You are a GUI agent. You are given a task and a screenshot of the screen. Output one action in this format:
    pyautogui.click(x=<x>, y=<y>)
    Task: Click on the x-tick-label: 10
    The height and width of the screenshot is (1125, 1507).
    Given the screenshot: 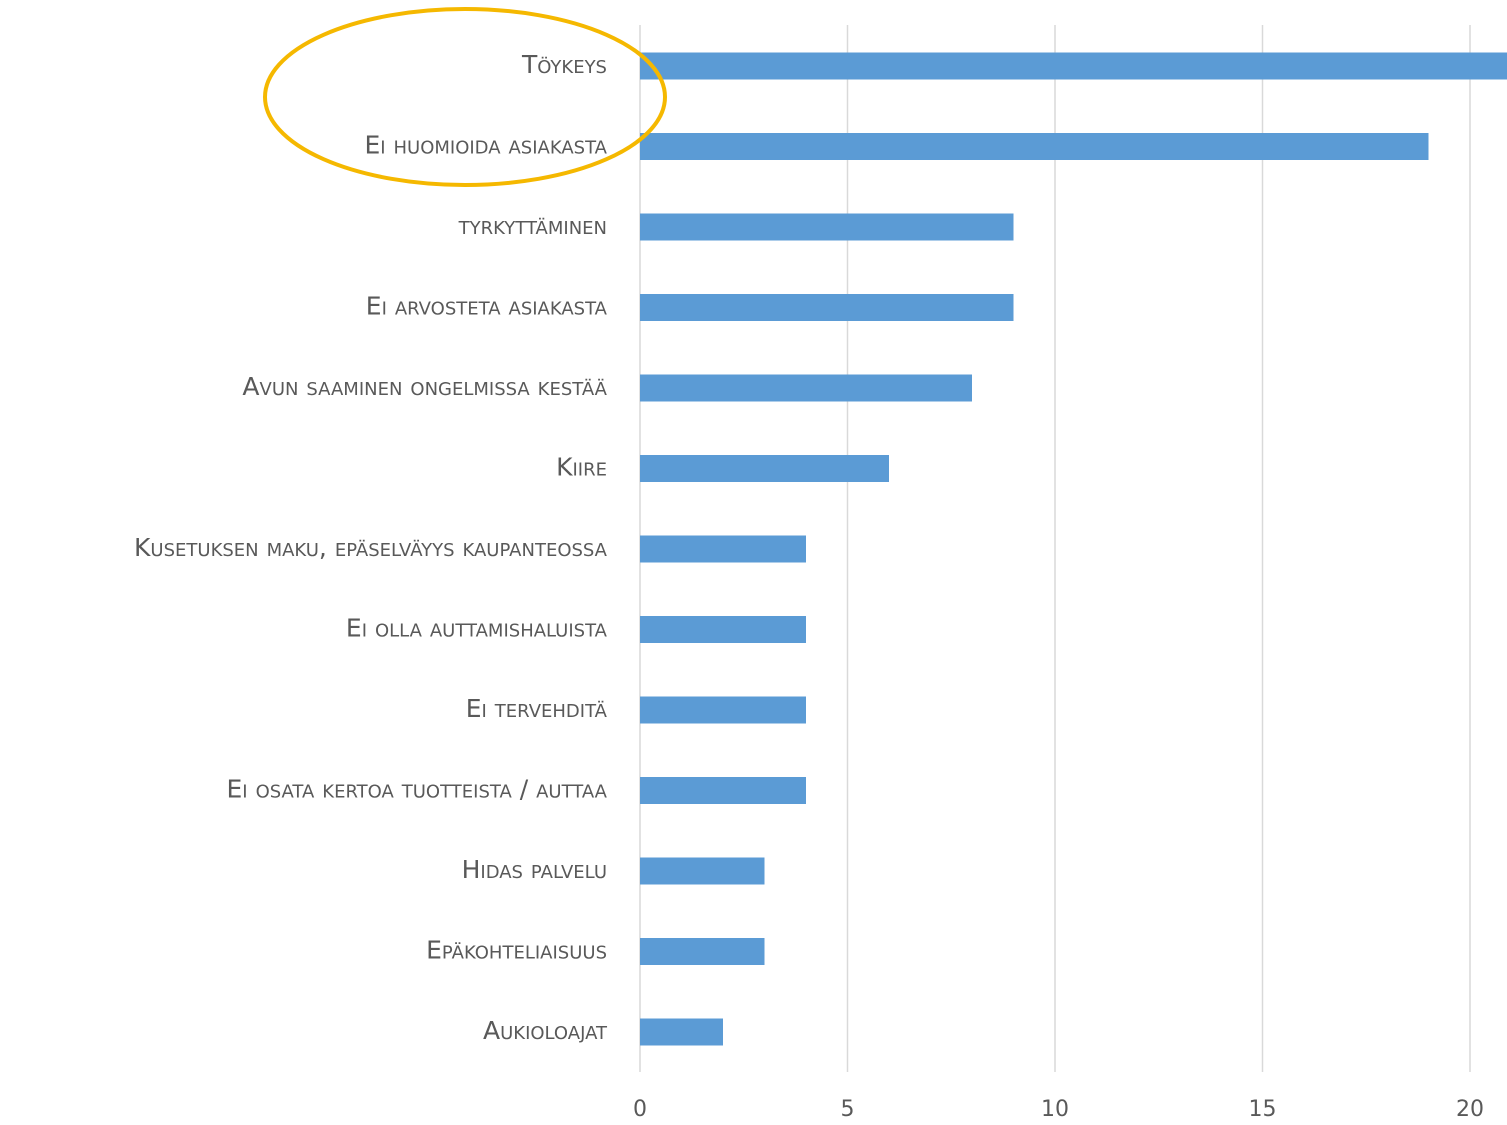 What is the action you would take?
    pyautogui.click(x=1055, y=1109)
    